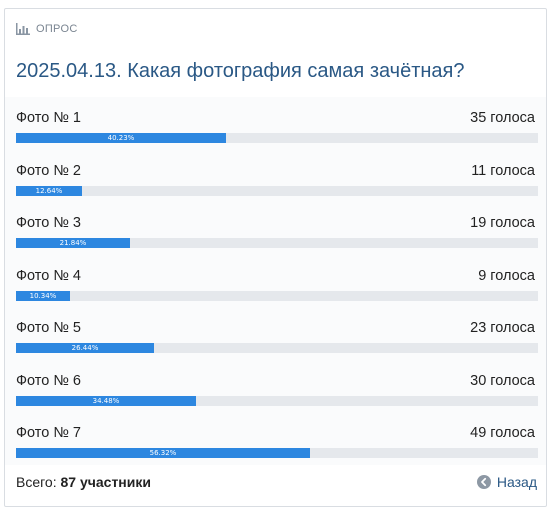 This screenshot has width=553, height=513. What do you see at coordinates (275, 322) in the screenshot?
I see `poll-option-header: Фото № 5 23 голоса` at bounding box center [275, 322].